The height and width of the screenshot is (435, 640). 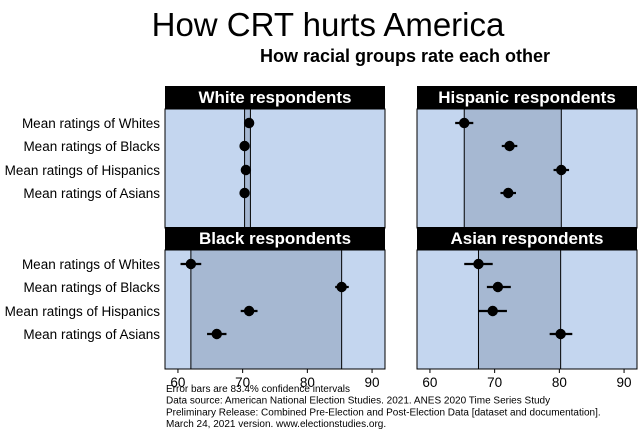 I want to click on chart-title: How CRT hurts America, so click(x=328, y=24).